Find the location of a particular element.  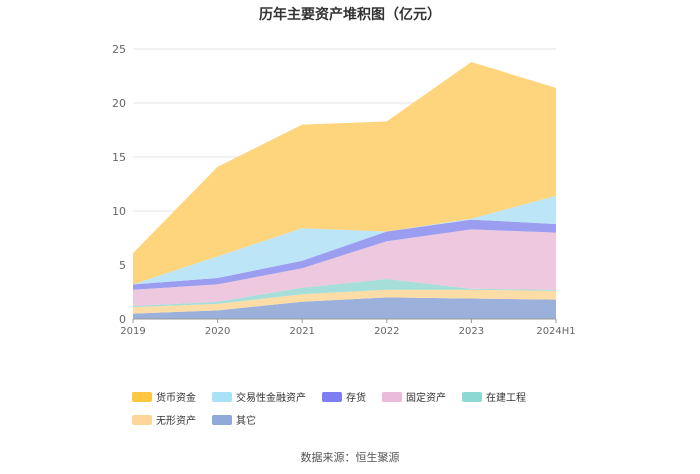

x-tick-label: 2023 is located at coordinates (471, 331).